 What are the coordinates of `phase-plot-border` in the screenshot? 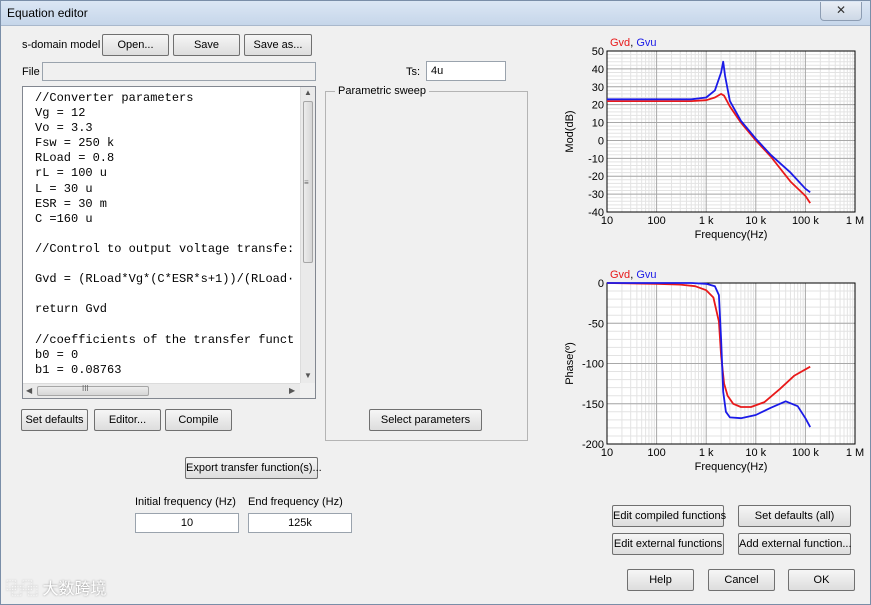 It's located at (731, 363).